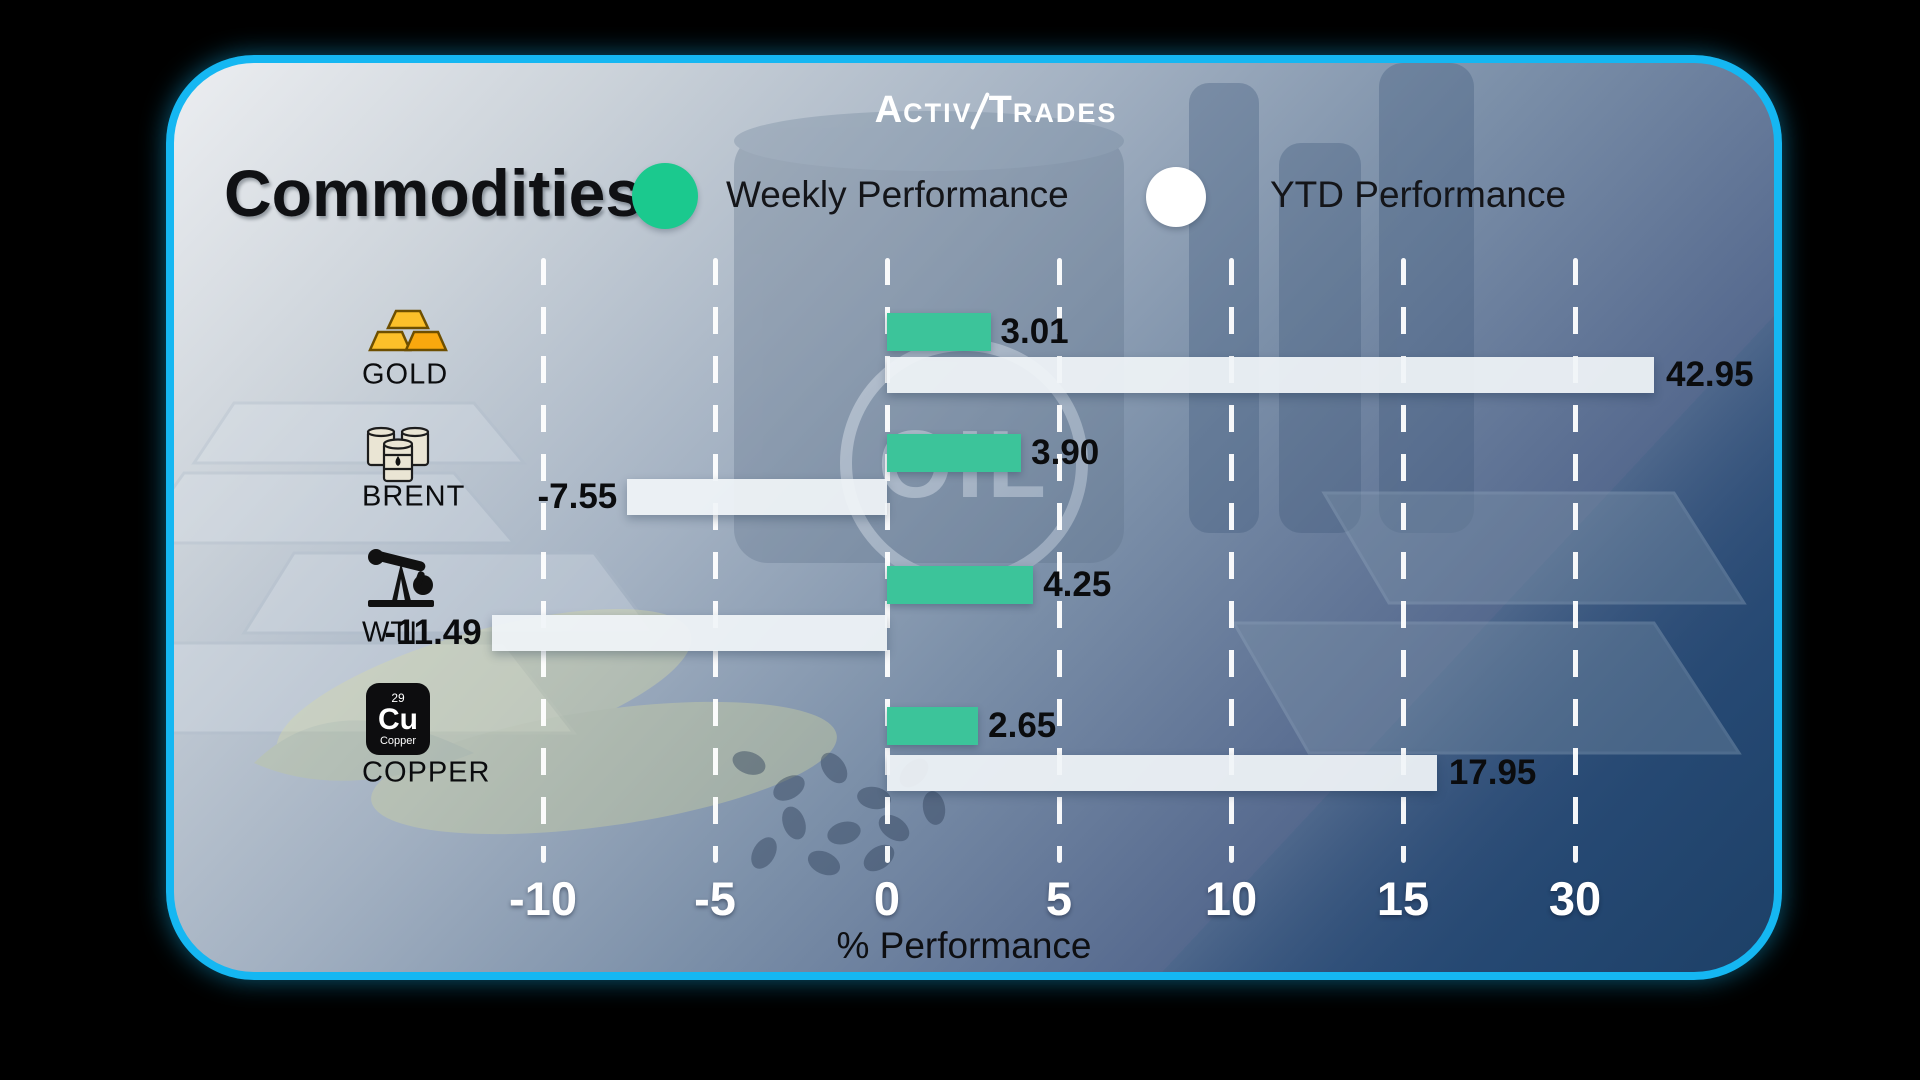 The image size is (1920, 1080). Describe the element at coordinates (405, 374) in the screenshot. I see `row-label-gold: GOLD` at that location.